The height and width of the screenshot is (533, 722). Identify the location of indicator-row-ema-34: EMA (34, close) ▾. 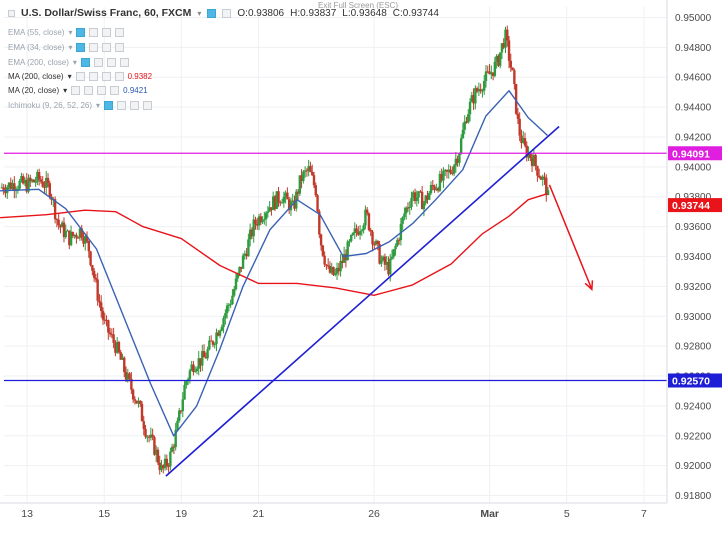
(68, 47).